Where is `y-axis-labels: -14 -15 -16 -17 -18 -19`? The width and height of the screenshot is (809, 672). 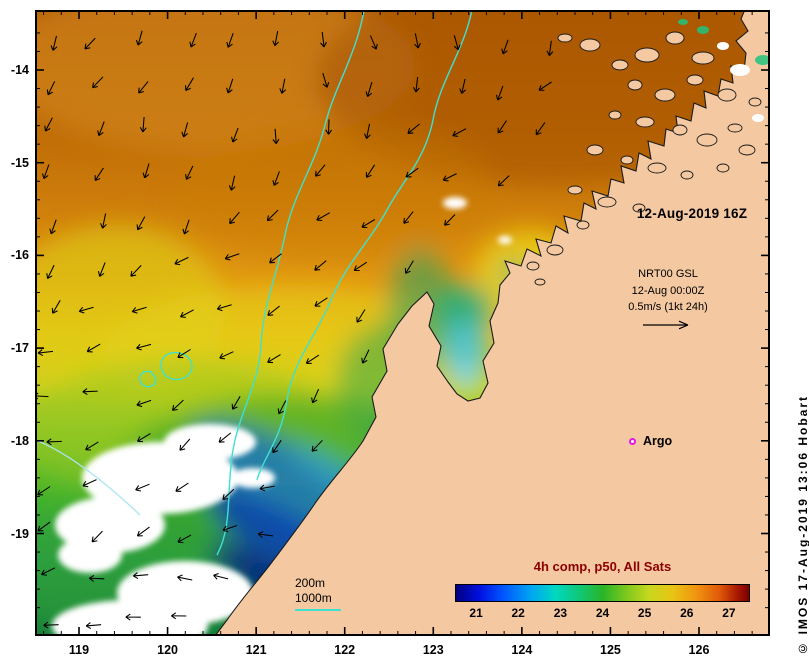
y-axis-labels: -14 -15 -16 -17 -18 -19 is located at coordinates (16, 336).